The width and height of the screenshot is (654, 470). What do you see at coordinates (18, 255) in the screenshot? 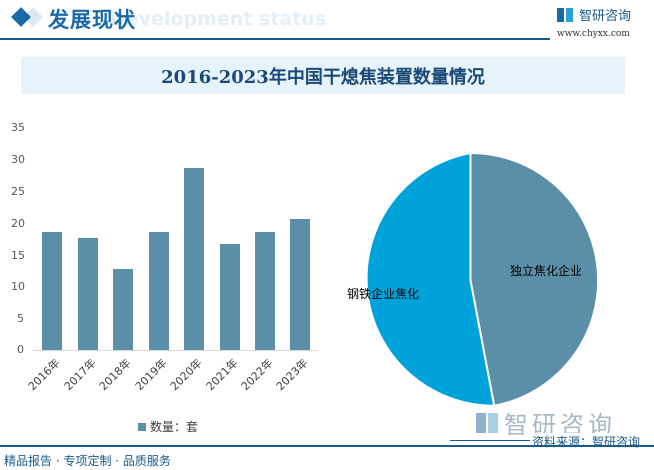
I see `y-tick: 15` at bounding box center [18, 255].